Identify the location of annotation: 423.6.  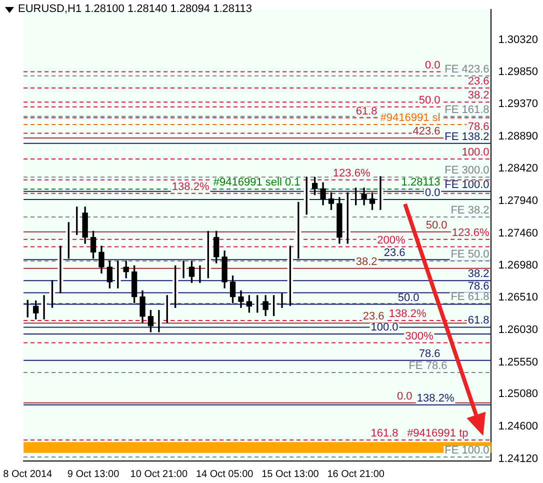
(426, 132).